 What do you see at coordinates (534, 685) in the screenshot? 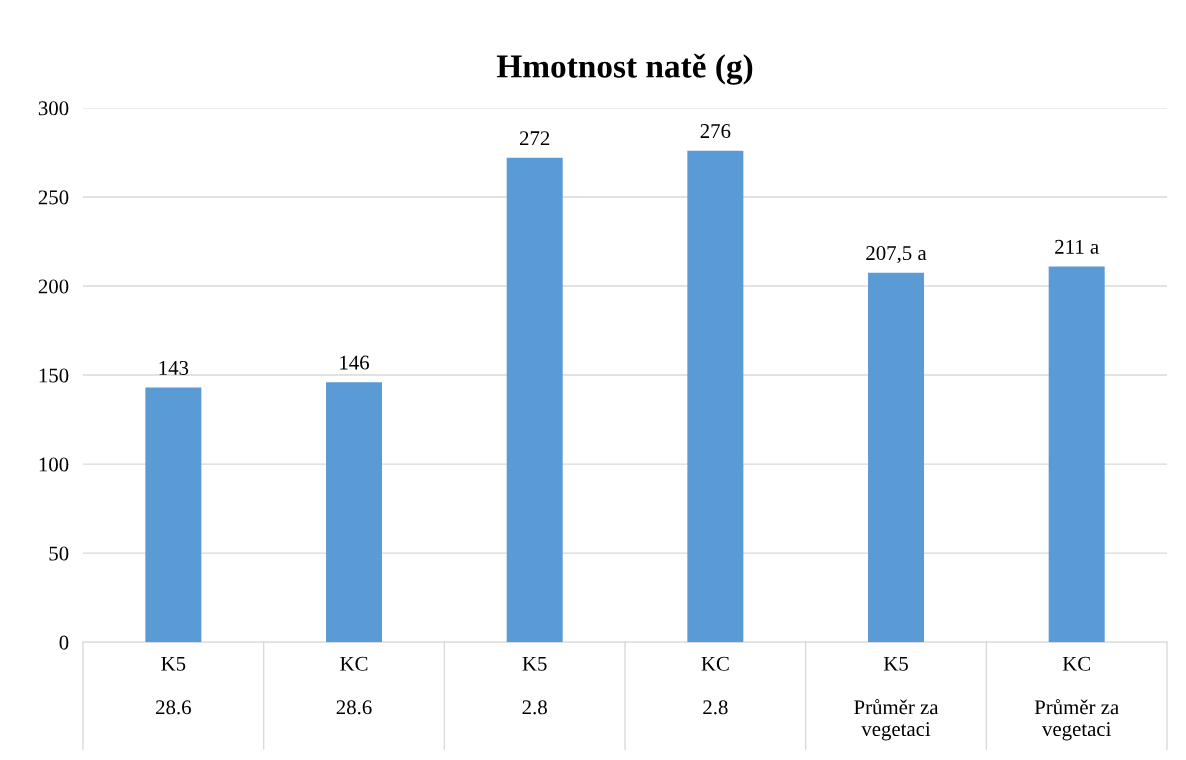
I see `category-label: K5 2.8` at bounding box center [534, 685].